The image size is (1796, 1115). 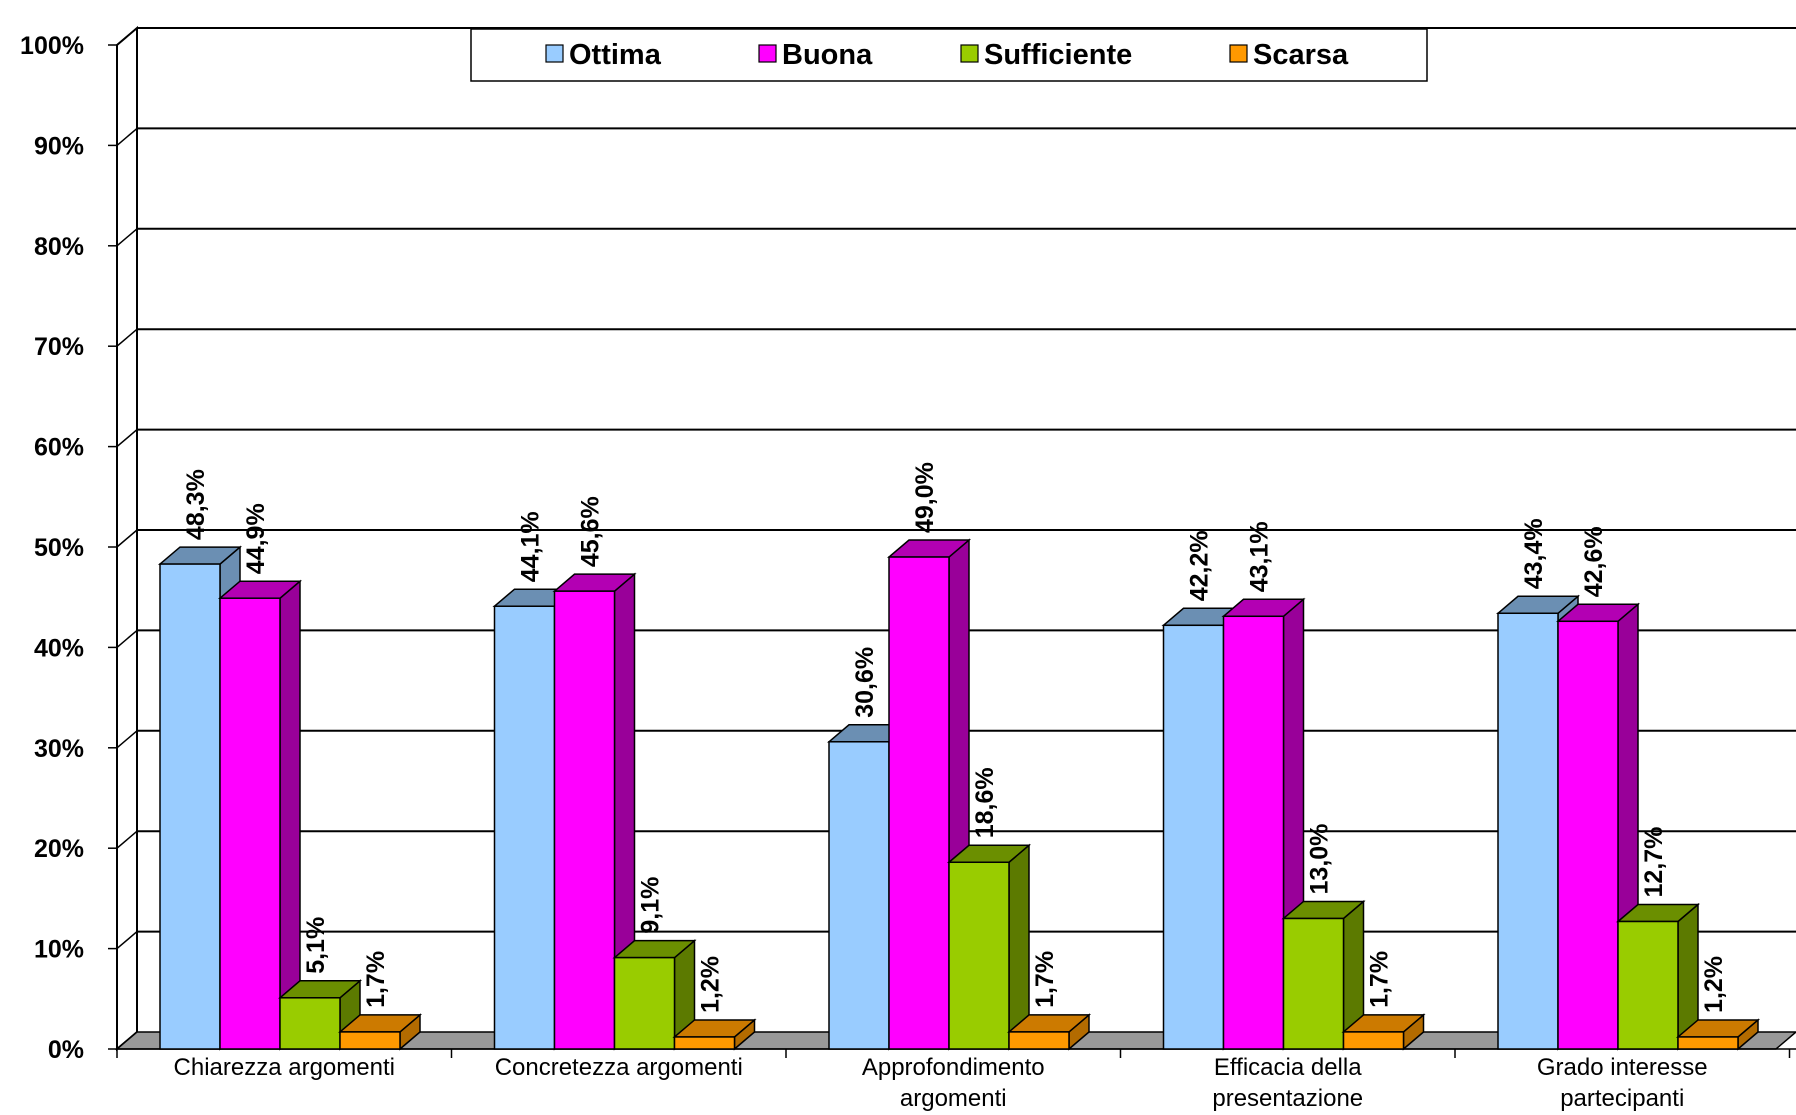 What do you see at coordinates (256, 538) in the screenshot?
I see `data-label: 44,9%` at bounding box center [256, 538].